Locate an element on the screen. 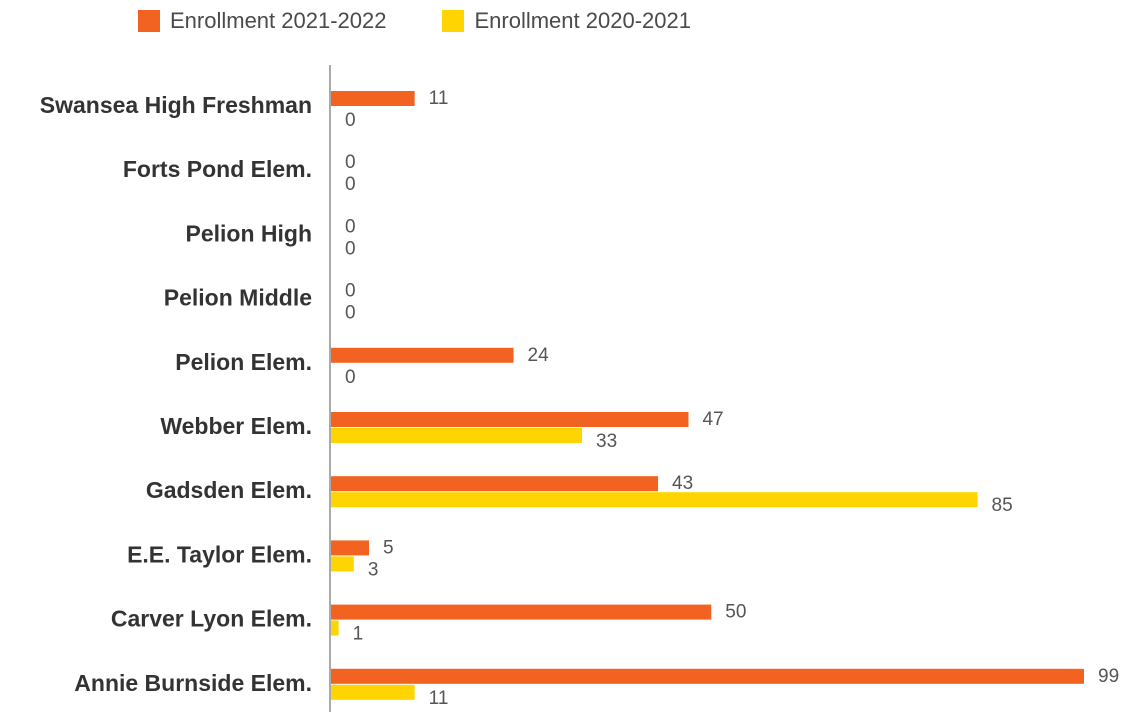 The width and height of the screenshot is (1139, 715). category-label-pelion-elem: Pelion Elem. is located at coordinates (243, 362).